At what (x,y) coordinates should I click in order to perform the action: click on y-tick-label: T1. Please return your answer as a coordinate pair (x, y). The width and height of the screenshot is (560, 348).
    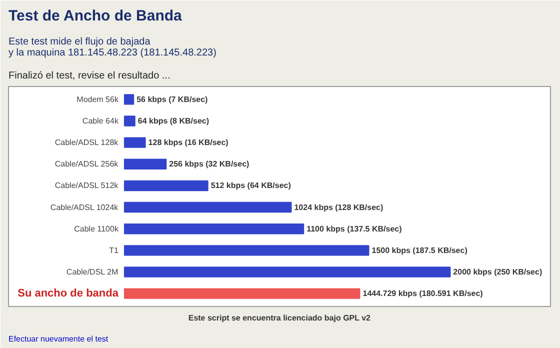
    Looking at the image, I should click on (114, 250).